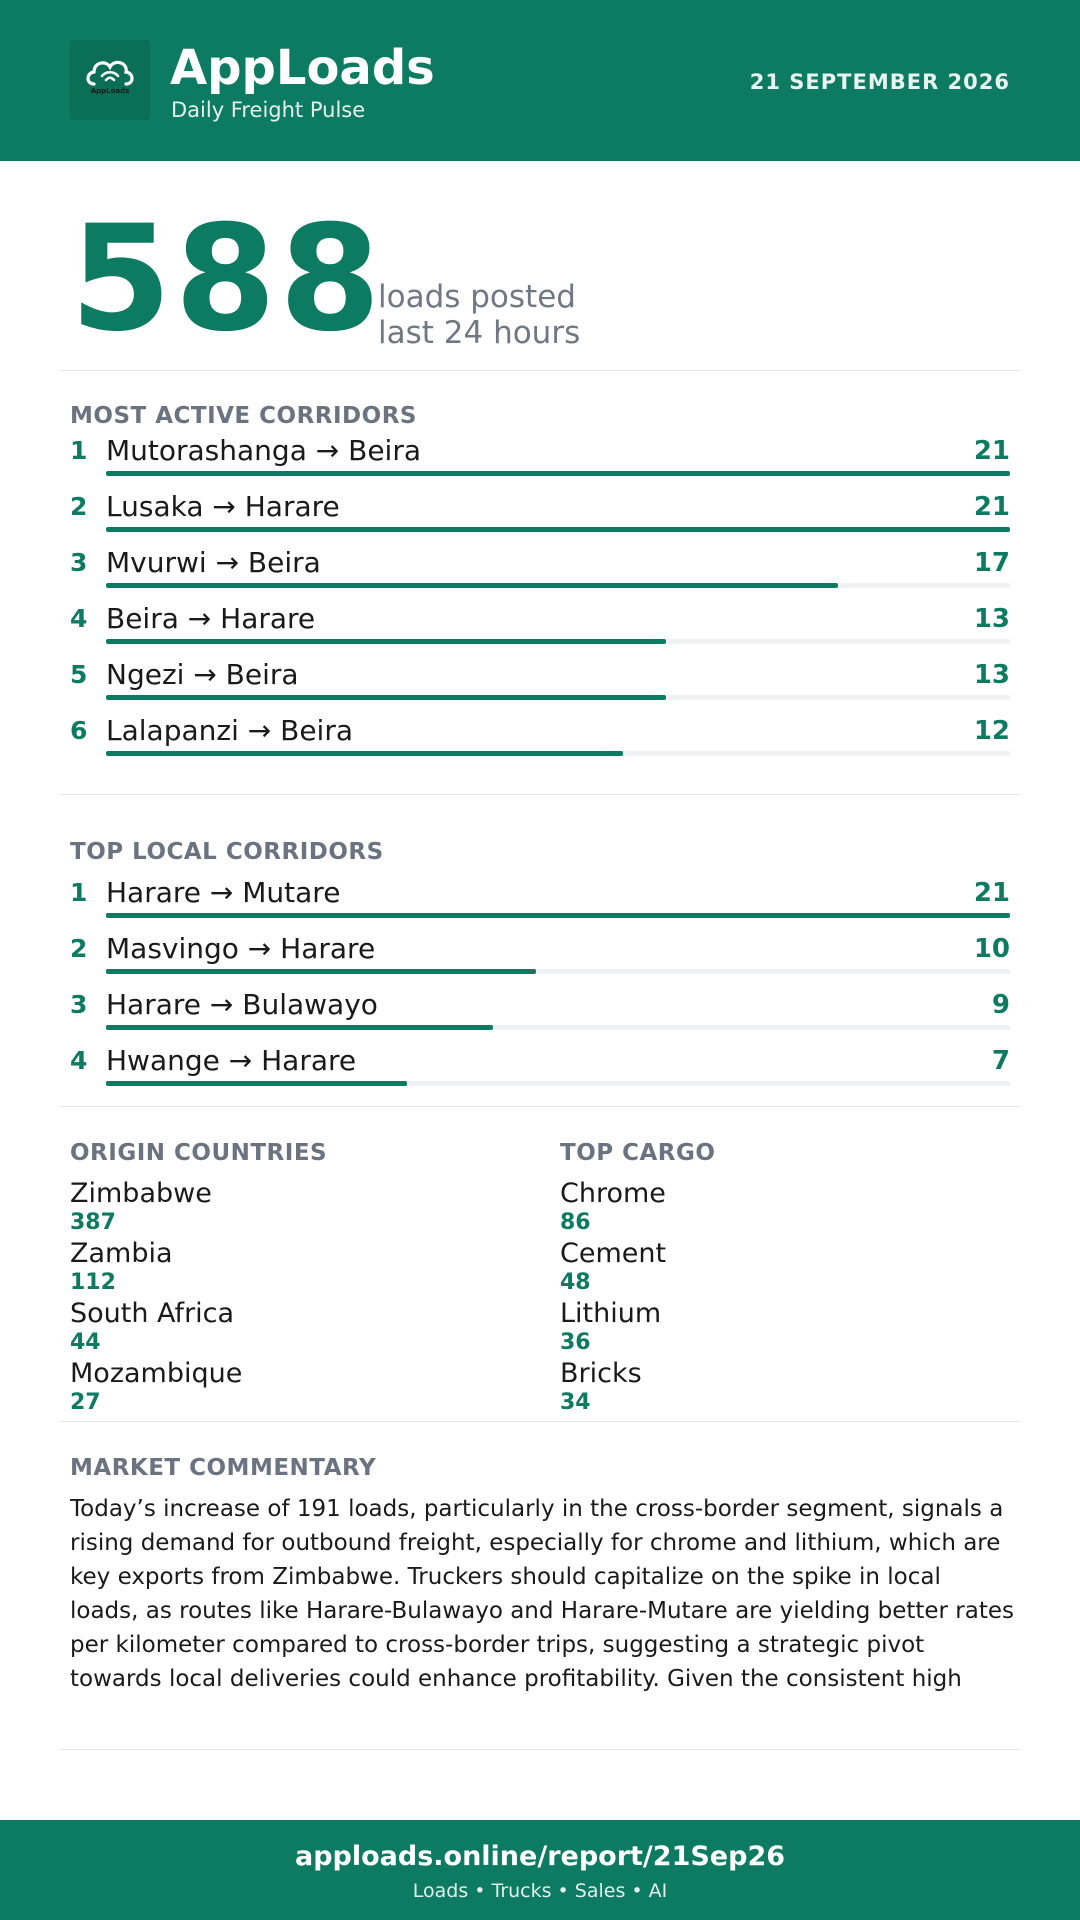 The width and height of the screenshot is (1080, 1920). Describe the element at coordinates (613, 1193) in the screenshot. I see `cargo-name: Chrome` at that location.